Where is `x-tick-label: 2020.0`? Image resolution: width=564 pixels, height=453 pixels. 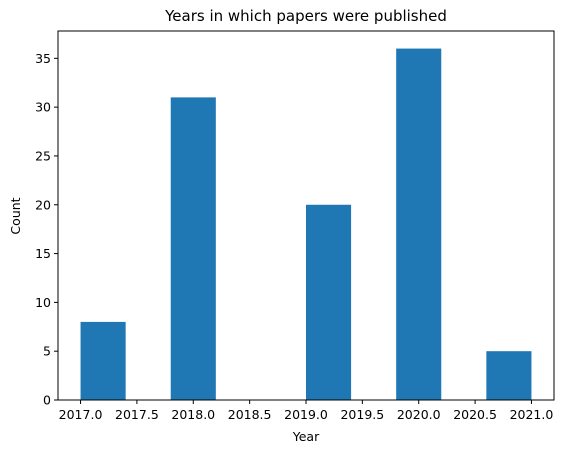 x-tick-label: 2020.0 is located at coordinates (419, 414).